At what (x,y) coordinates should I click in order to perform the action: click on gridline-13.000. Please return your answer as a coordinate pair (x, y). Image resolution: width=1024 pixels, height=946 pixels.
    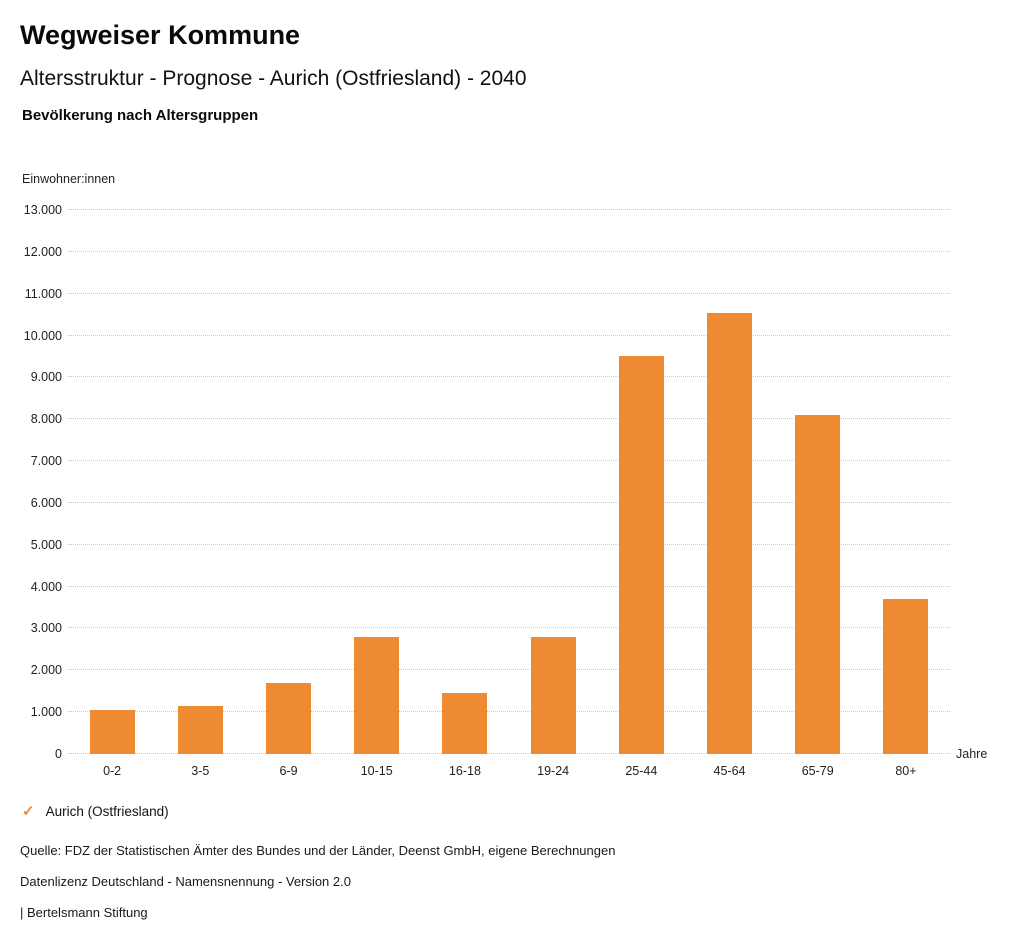
    Looking at the image, I should click on (509, 209).